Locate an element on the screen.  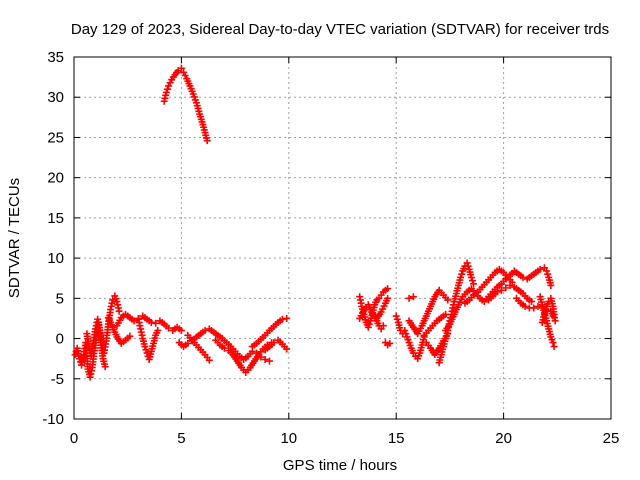
series-right-q is located at coordinates (548, 310).